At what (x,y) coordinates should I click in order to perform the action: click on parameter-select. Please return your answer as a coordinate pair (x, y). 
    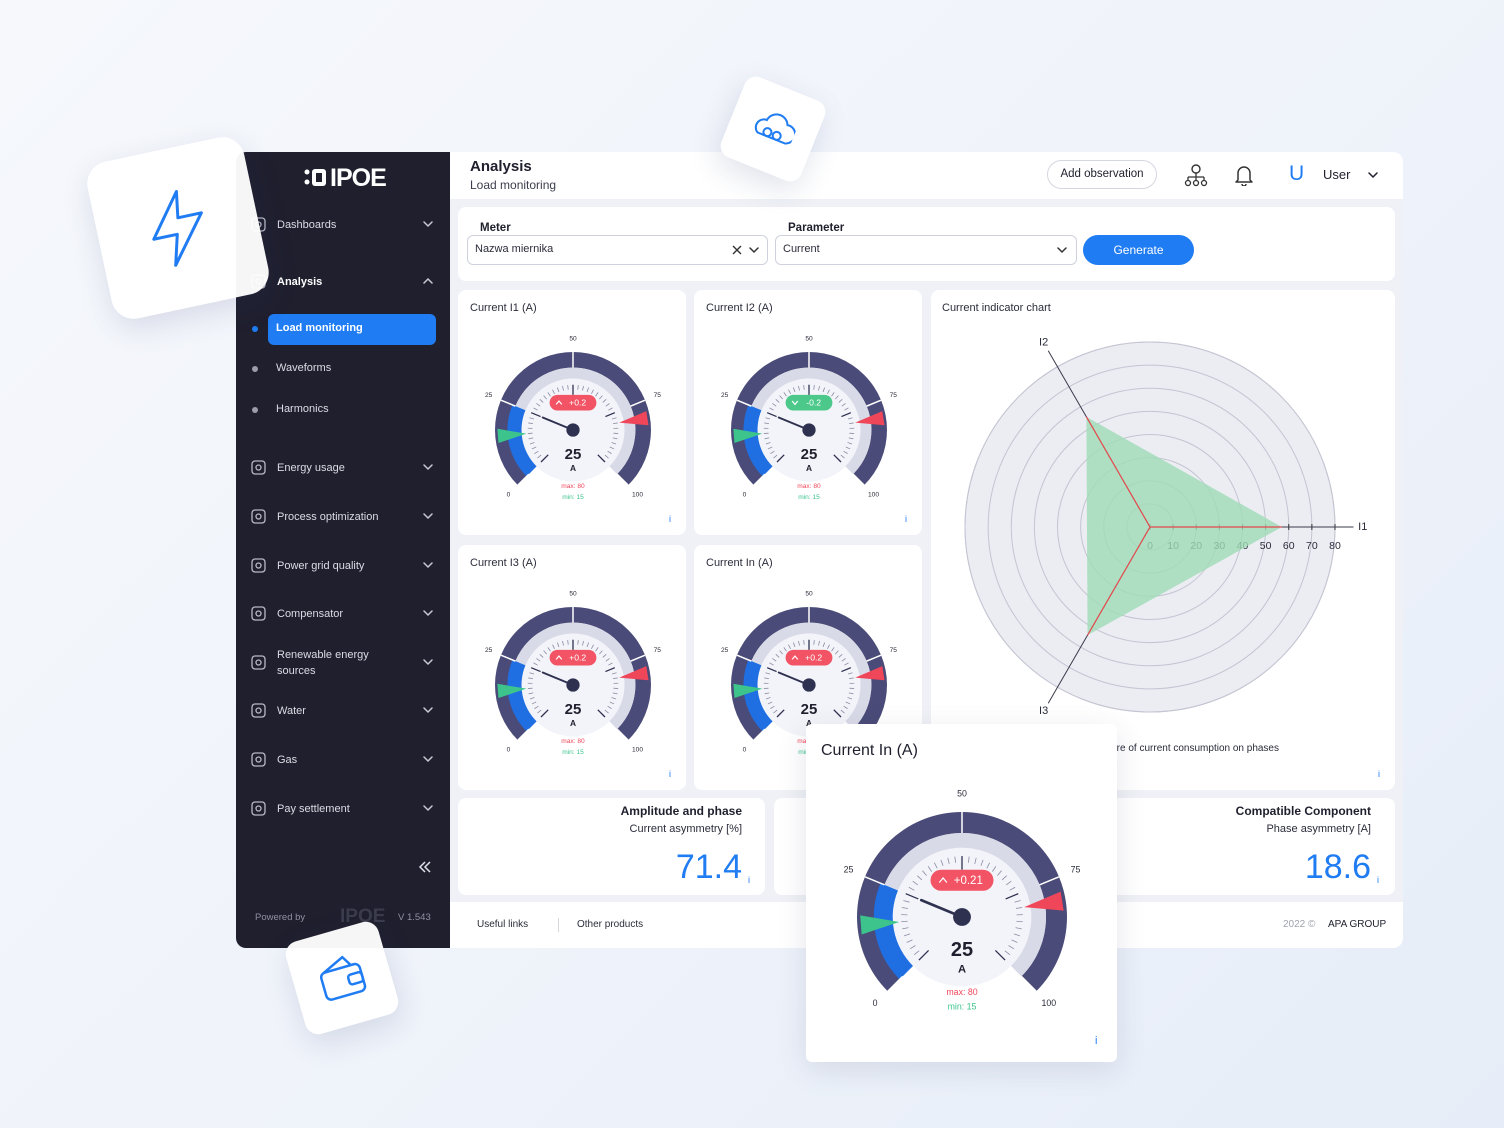
    Looking at the image, I should click on (926, 250).